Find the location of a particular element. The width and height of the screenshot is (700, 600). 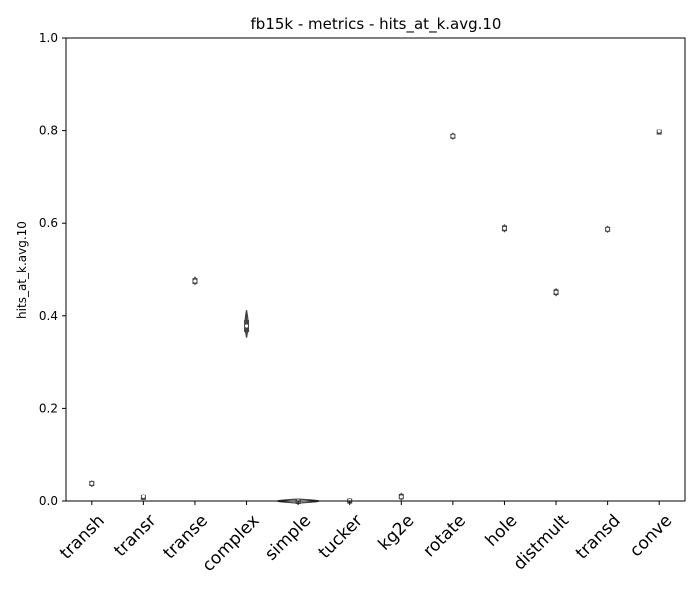

violin-hole is located at coordinates (504, 228).